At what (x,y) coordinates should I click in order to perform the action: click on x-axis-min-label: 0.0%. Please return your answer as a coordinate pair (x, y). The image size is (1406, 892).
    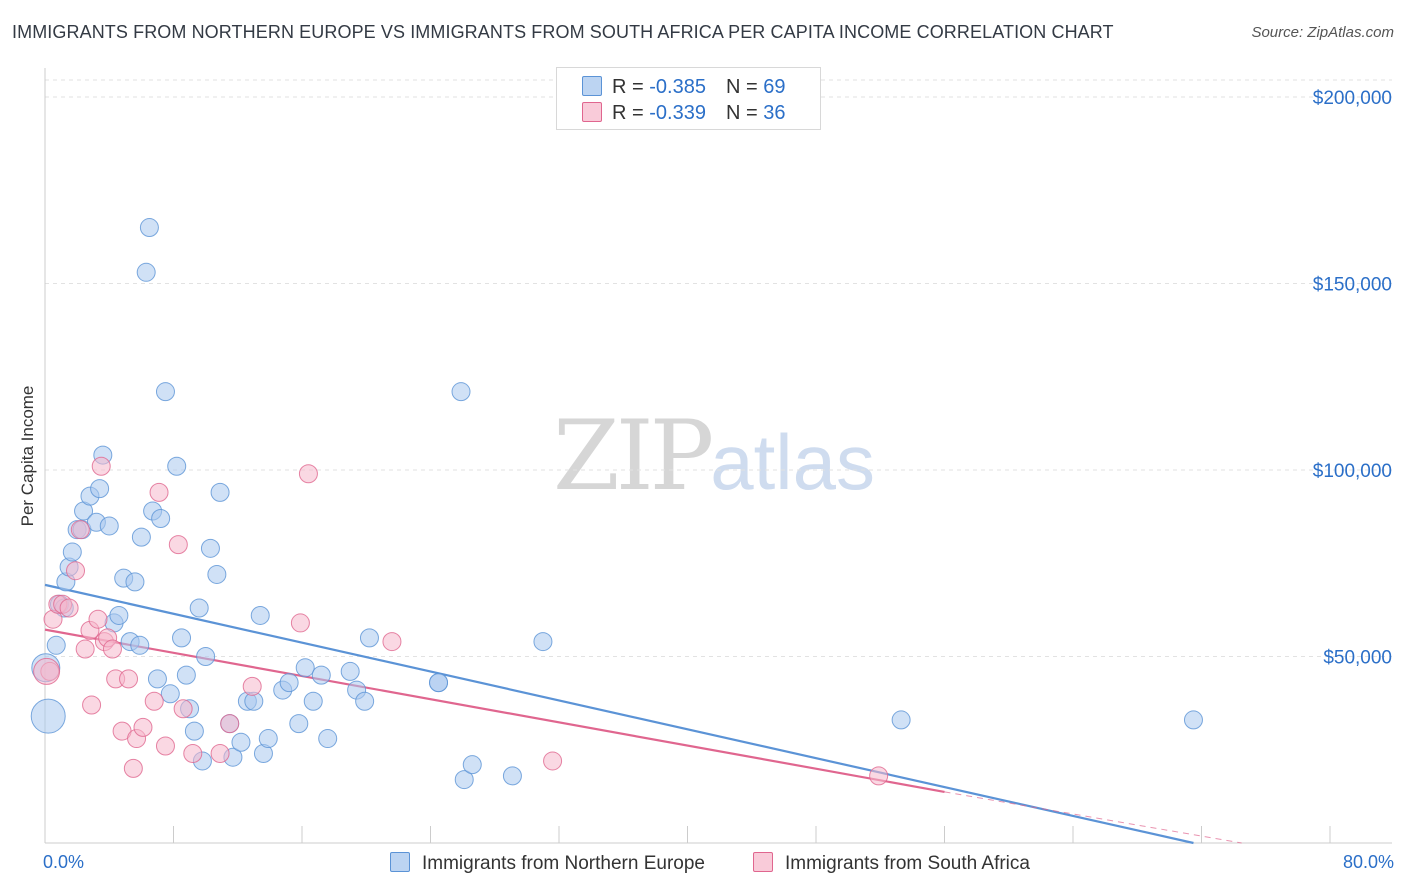
    Looking at the image, I should click on (64, 862).